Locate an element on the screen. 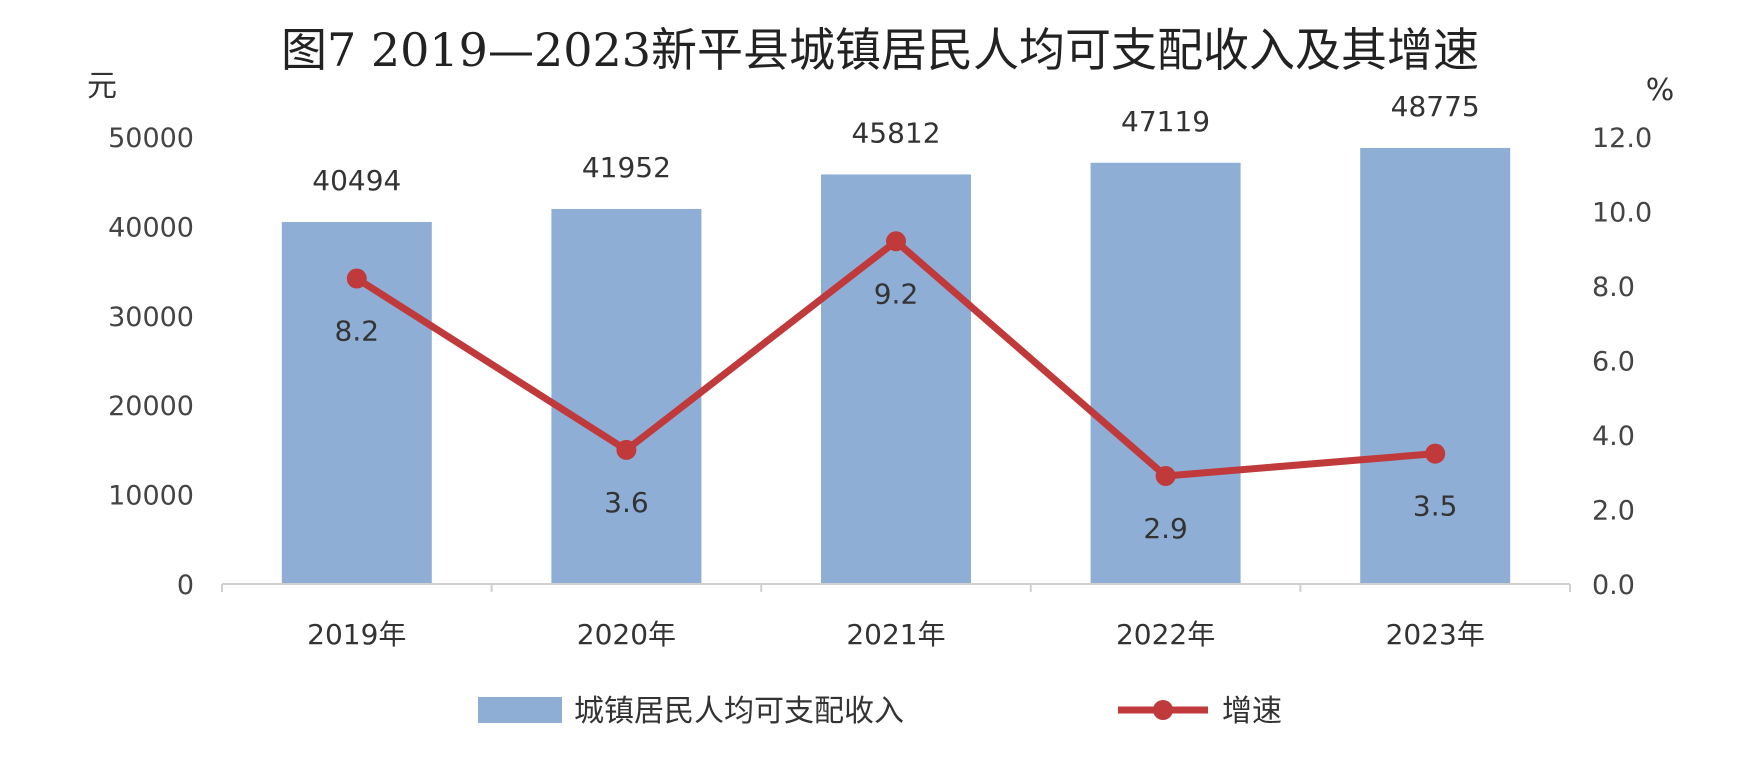  right-tick-label: 0.0 is located at coordinates (1613, 585).